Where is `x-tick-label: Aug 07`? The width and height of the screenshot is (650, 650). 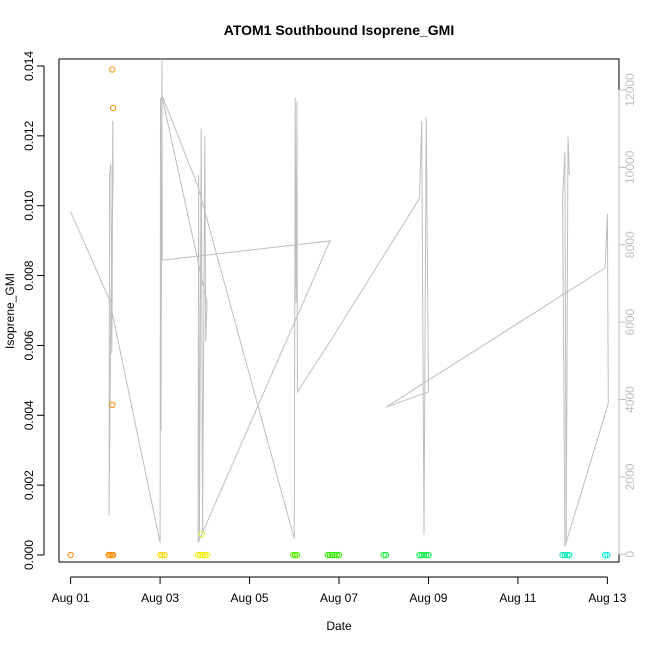 x-tick-label: Aug 07 is located at coordinates (339, 598).